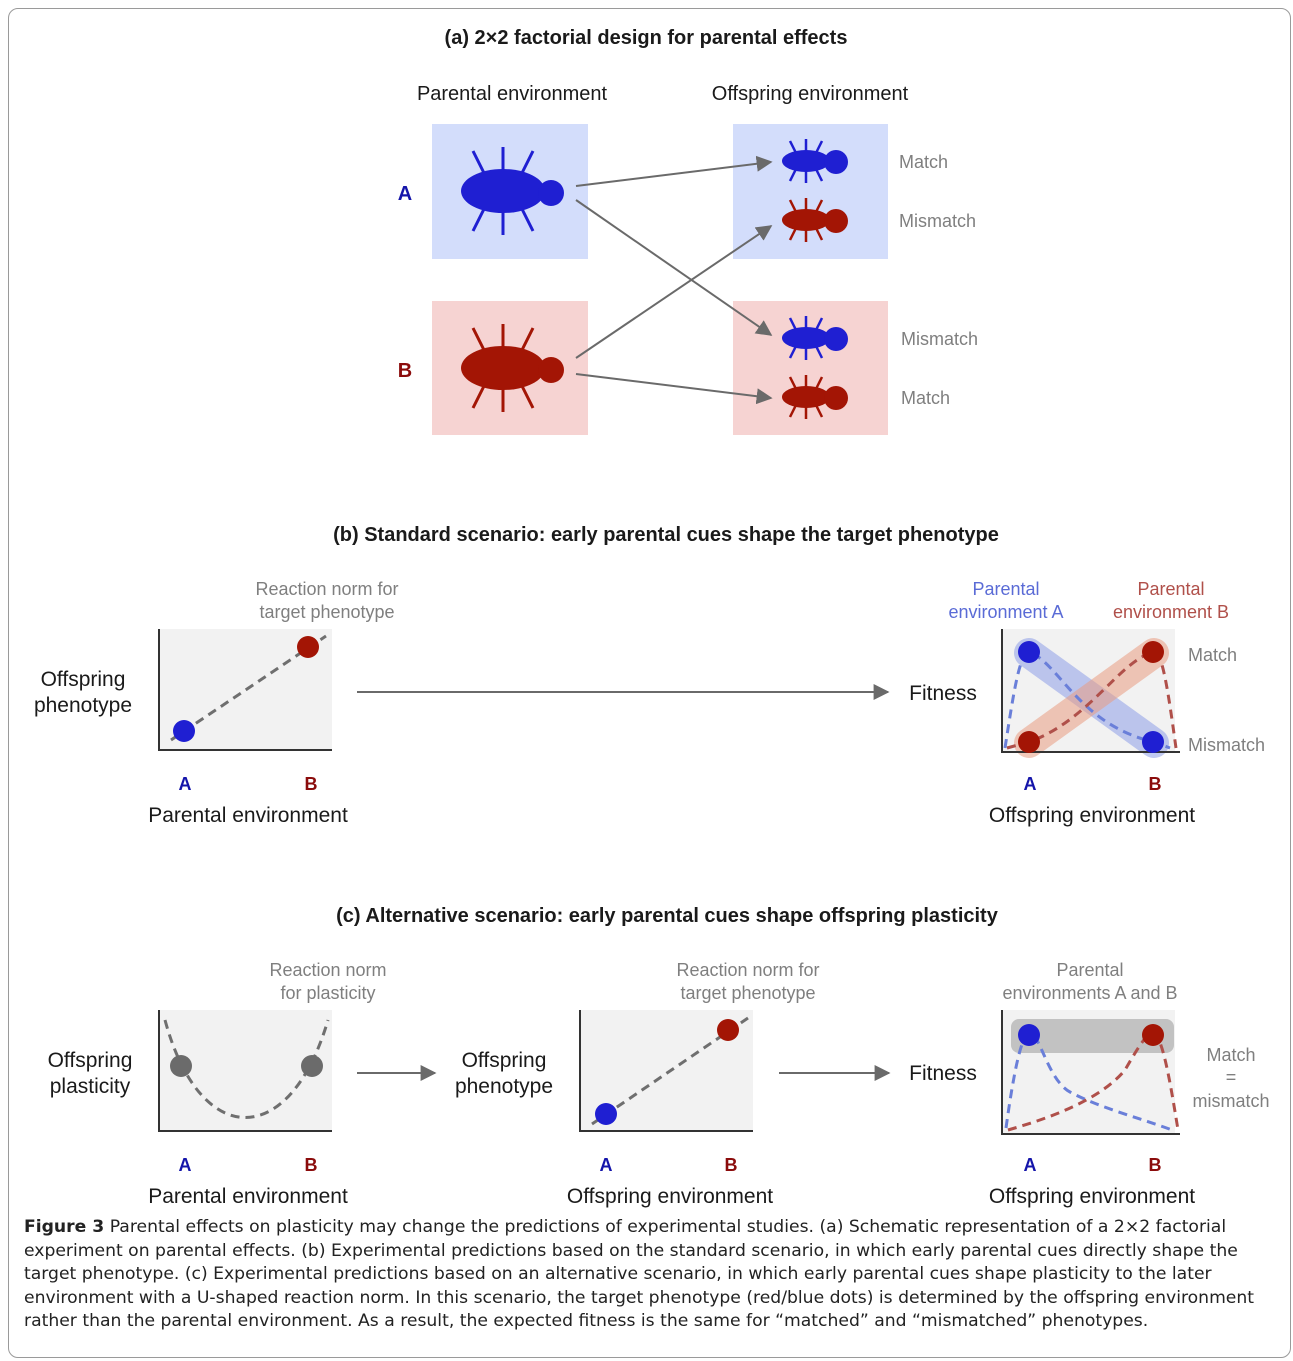 This screenshot has height=1361, width=1293. Describe the element at coordinates (1092, 1036) in the screenshot. I see `c3-equal-band` at that location.